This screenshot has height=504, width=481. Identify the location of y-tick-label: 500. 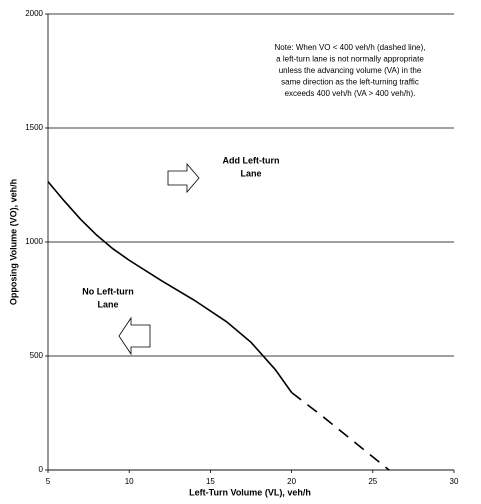
(37, 355).